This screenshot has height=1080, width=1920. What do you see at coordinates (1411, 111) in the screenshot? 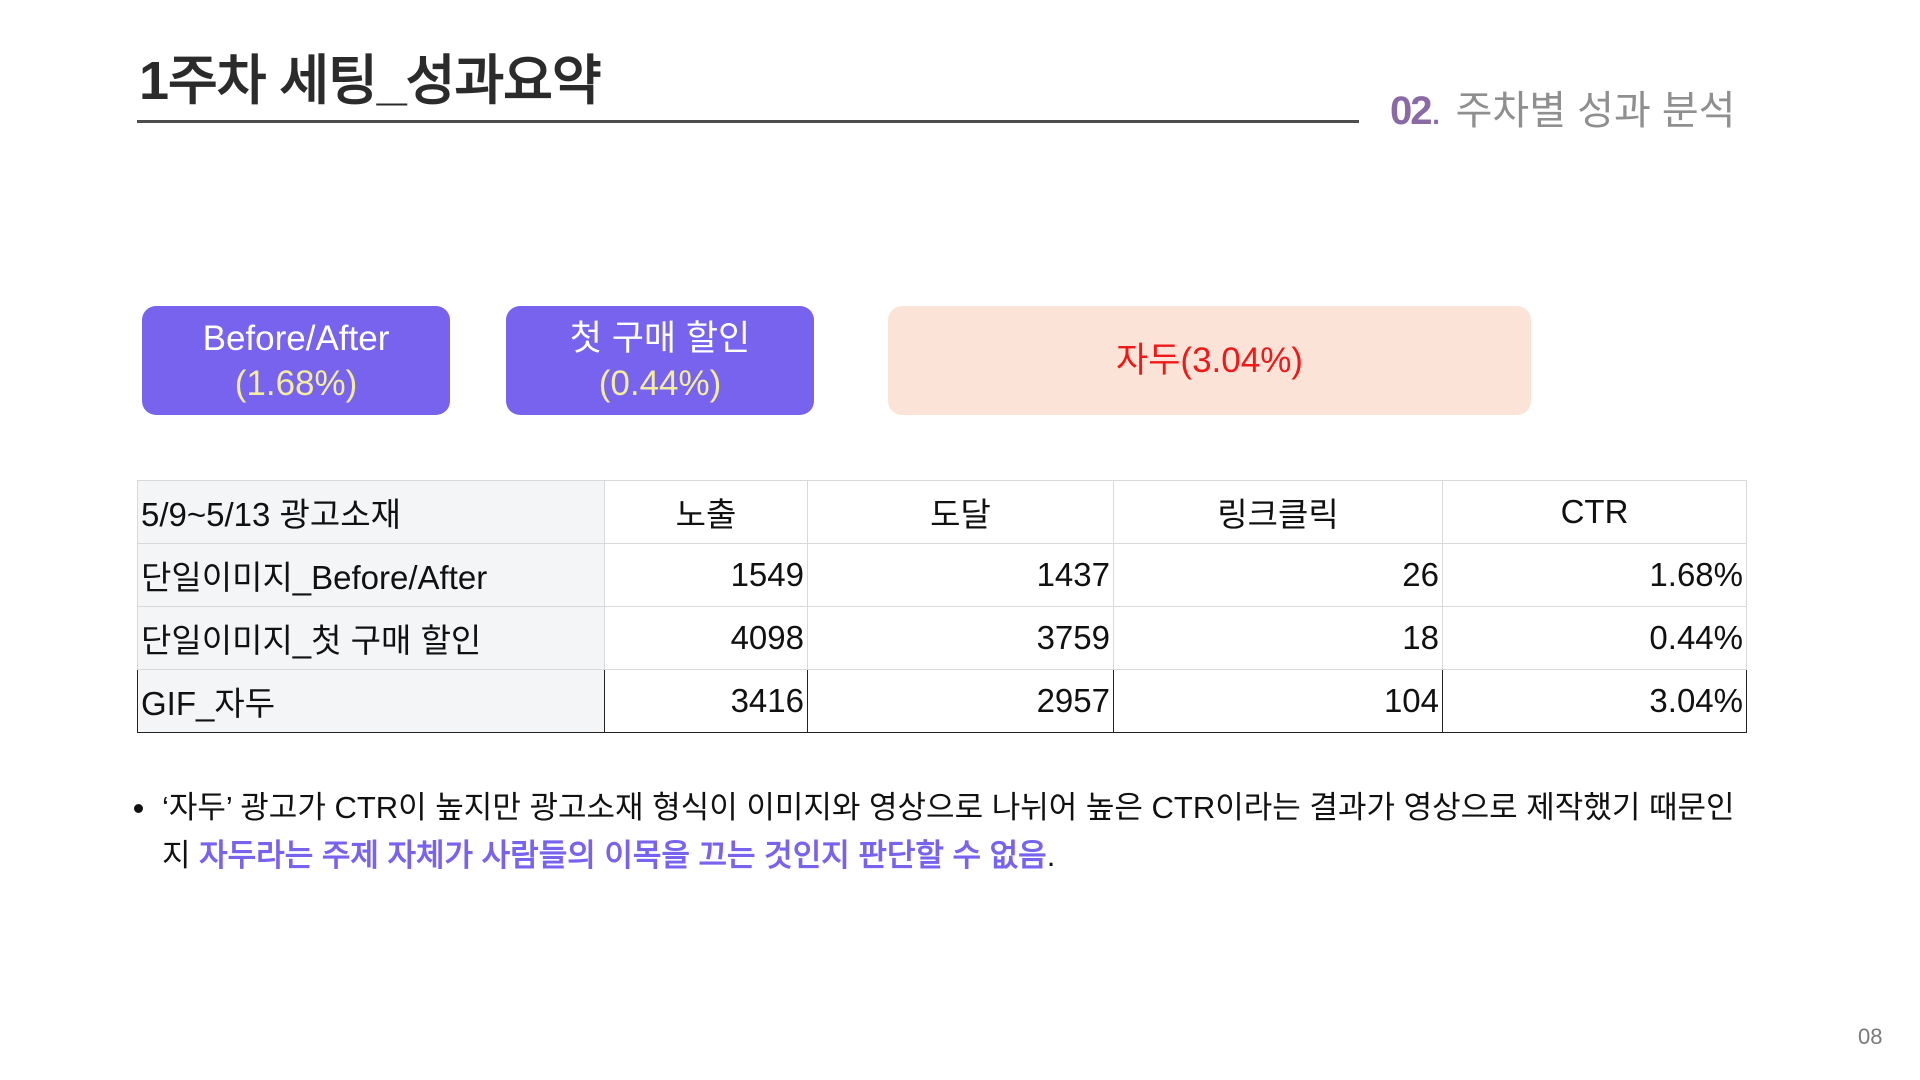
I see `section-number: 02` at bounding box center [1411, 111].